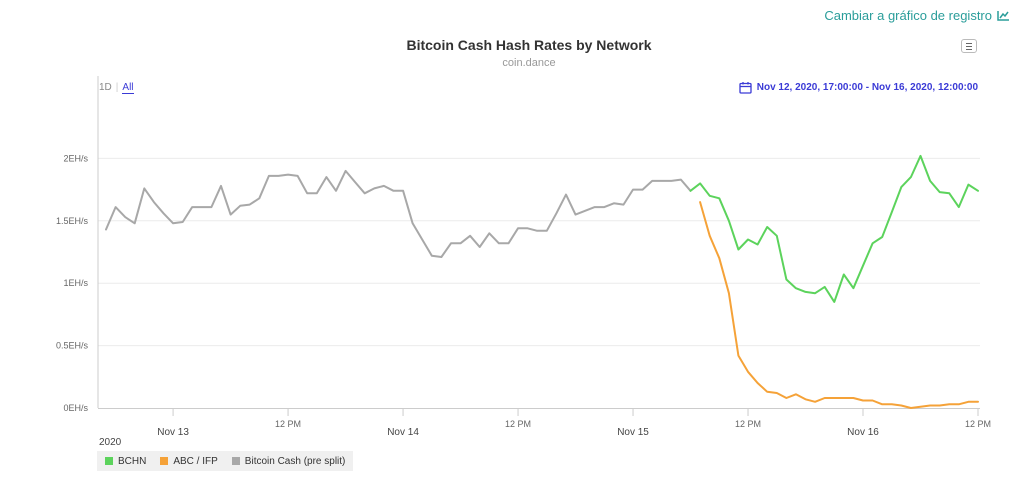  What do you see at coordinates (969, 46) in the screenshot?
I see `chart-menu-button` at bounding box center [969, 46].